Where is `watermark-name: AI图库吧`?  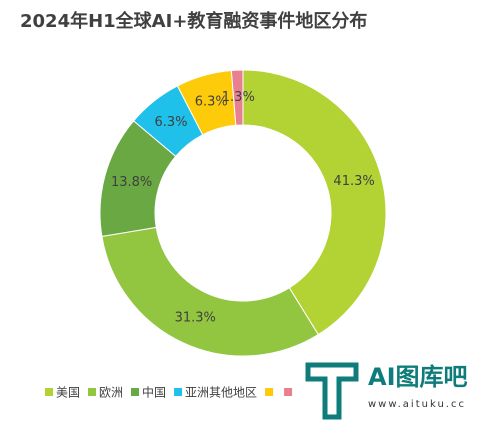 watermark-name: AI图库吧 is located at coordinates (418, 377).